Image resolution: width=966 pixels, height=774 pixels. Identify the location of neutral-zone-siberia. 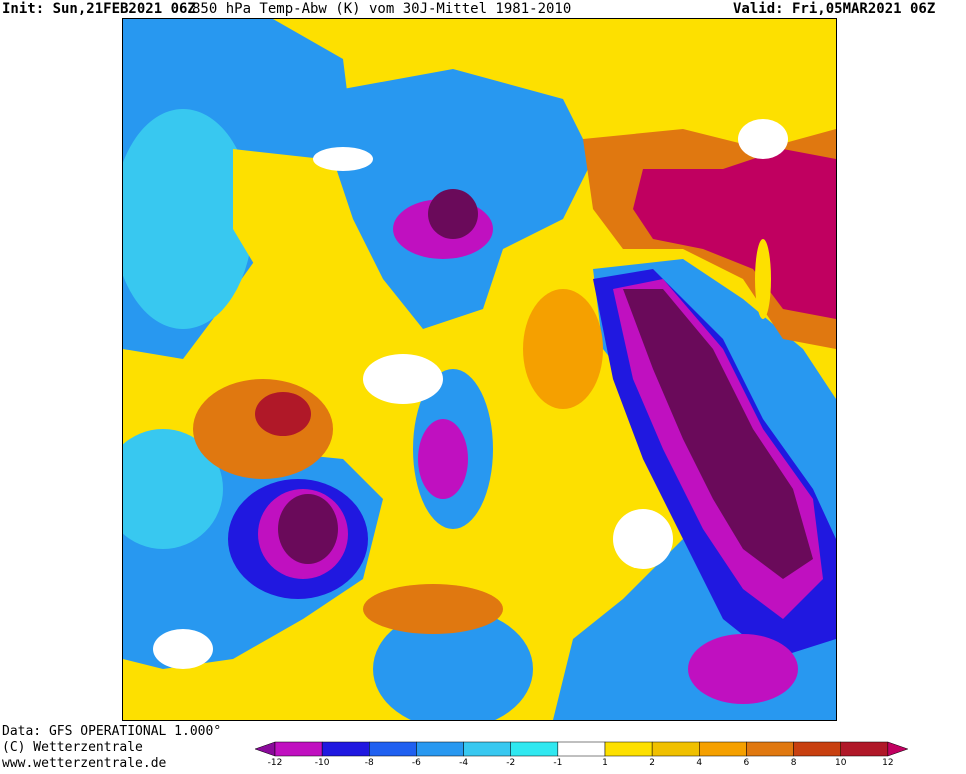
(763, 139).